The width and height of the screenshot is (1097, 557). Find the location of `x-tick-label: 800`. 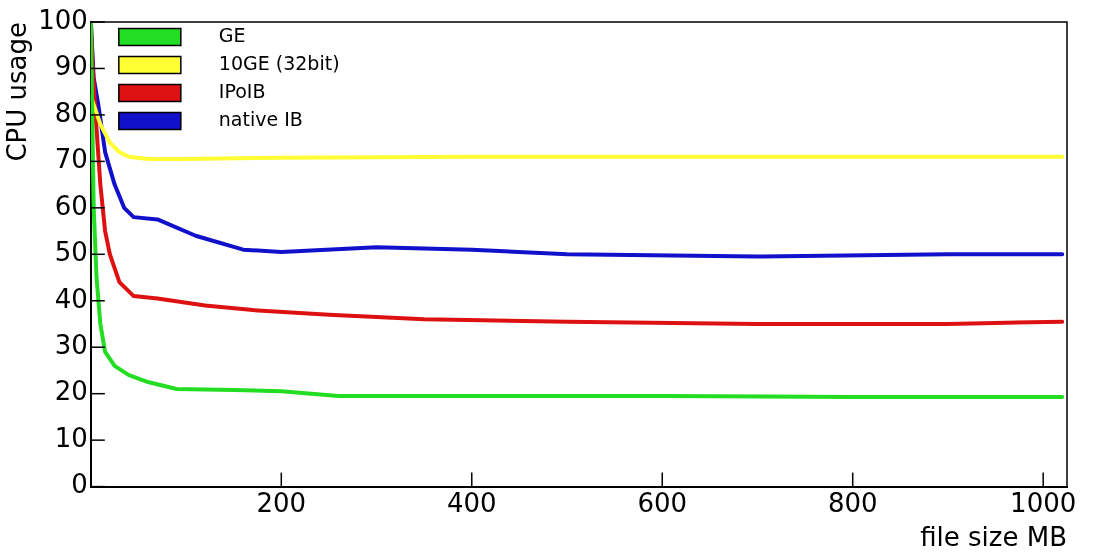

x-tick-label: 800 is located at coordinates (852, 502).